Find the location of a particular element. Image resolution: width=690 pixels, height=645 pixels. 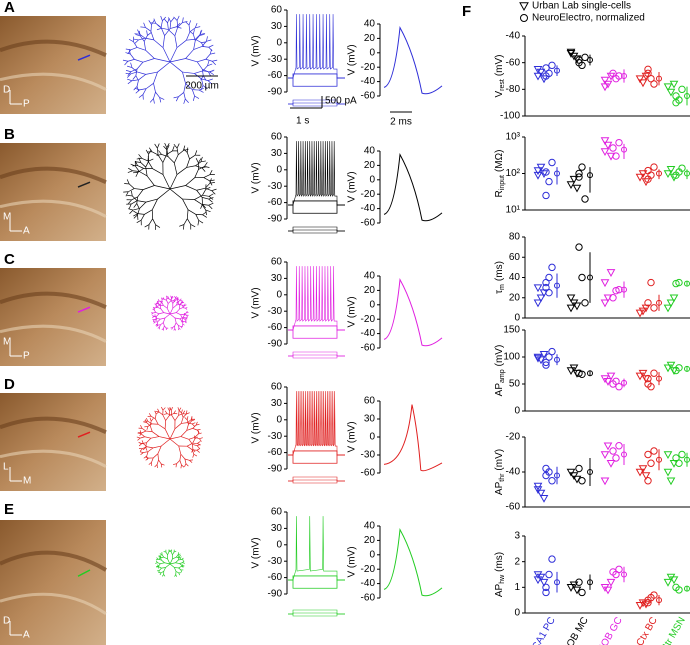

orientation-label: A is located at coordinates (26, 635).